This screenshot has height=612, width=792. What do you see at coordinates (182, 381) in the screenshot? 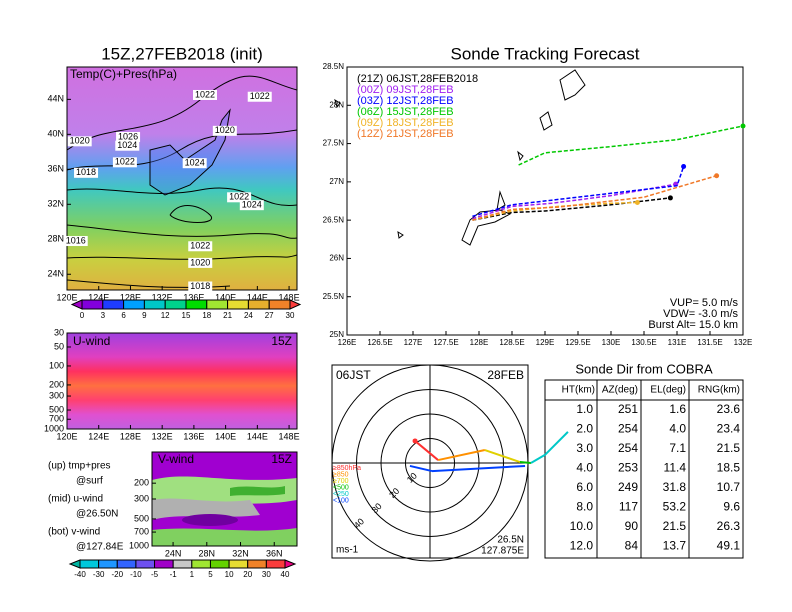
I see `u-wind-background` at bounding box center [182, 381].